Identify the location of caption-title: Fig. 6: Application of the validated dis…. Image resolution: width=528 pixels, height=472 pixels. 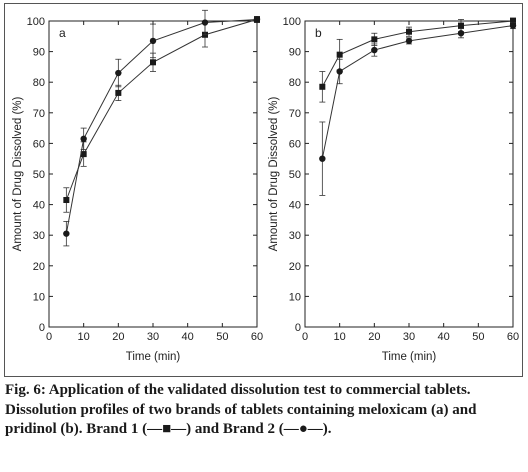
(238, 390).